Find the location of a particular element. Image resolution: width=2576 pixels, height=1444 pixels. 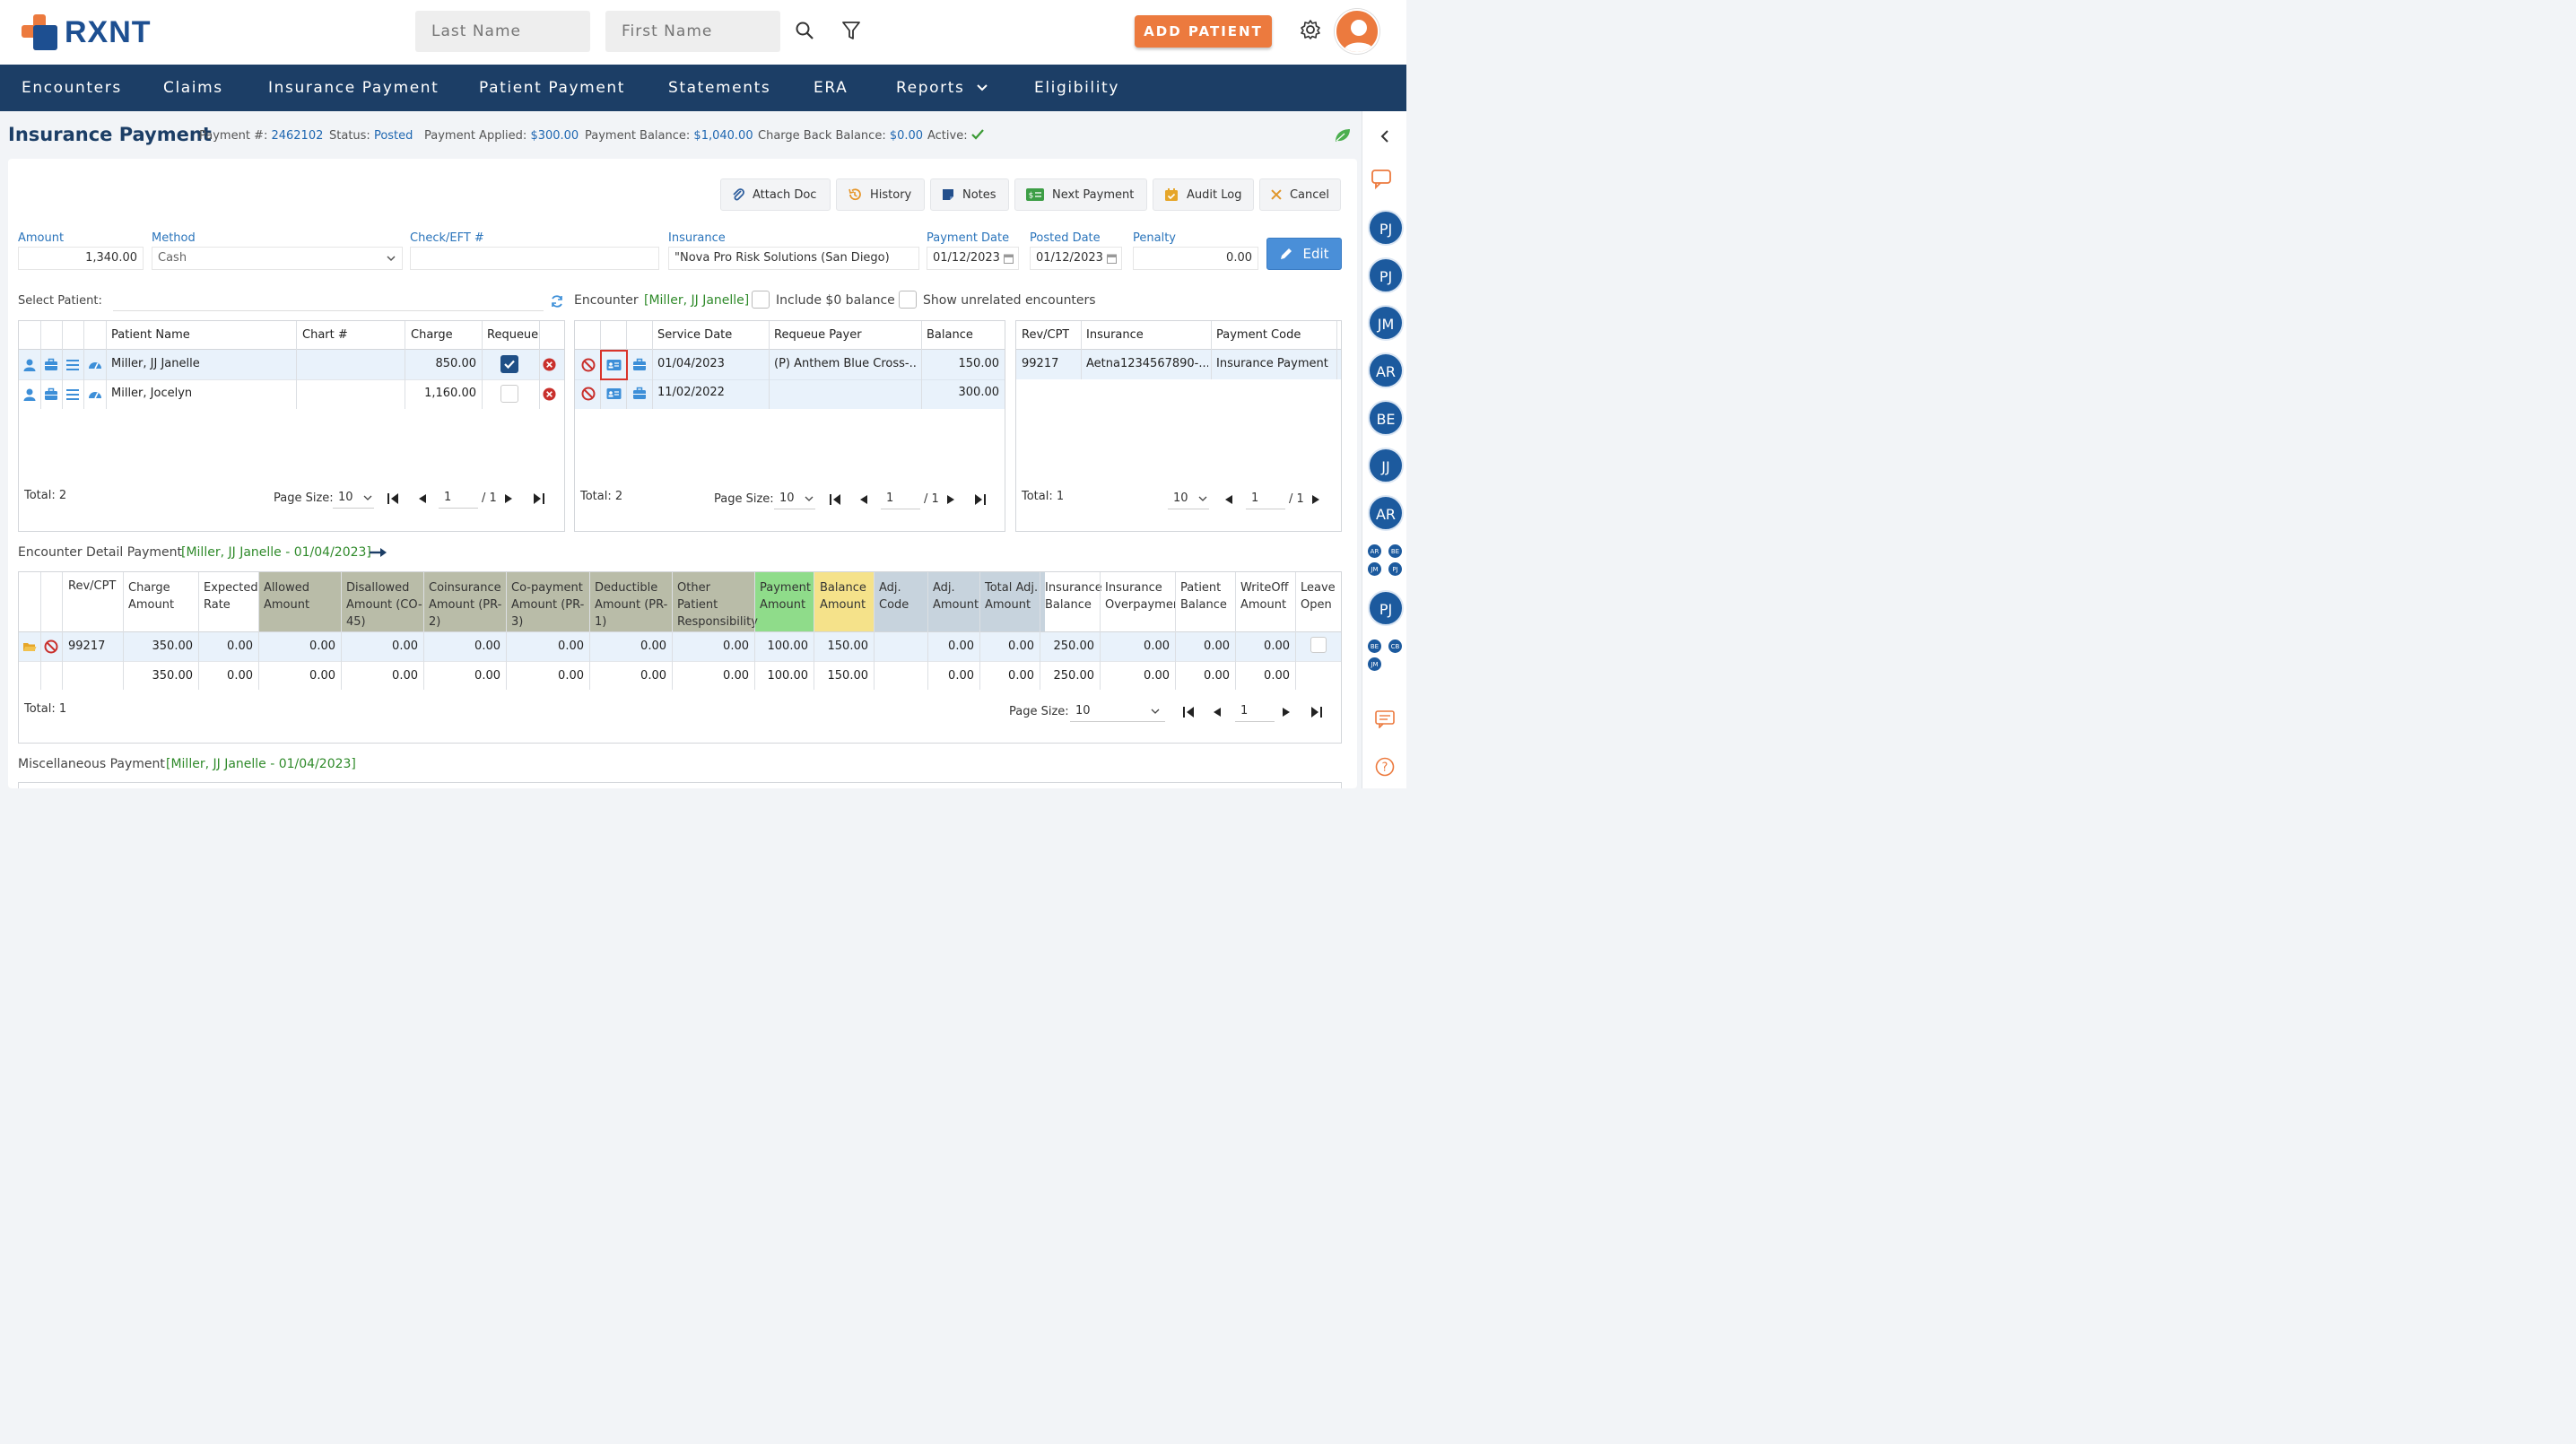

help-icon: ? is located at coordinates (1385, 767).